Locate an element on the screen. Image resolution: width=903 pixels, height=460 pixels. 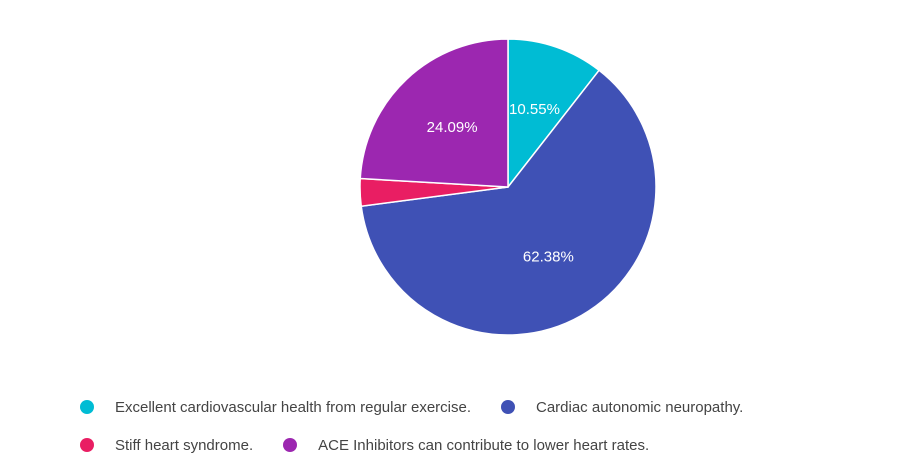
legend-label: Stiff heart syndrome. is located at coordinates (184, 445).